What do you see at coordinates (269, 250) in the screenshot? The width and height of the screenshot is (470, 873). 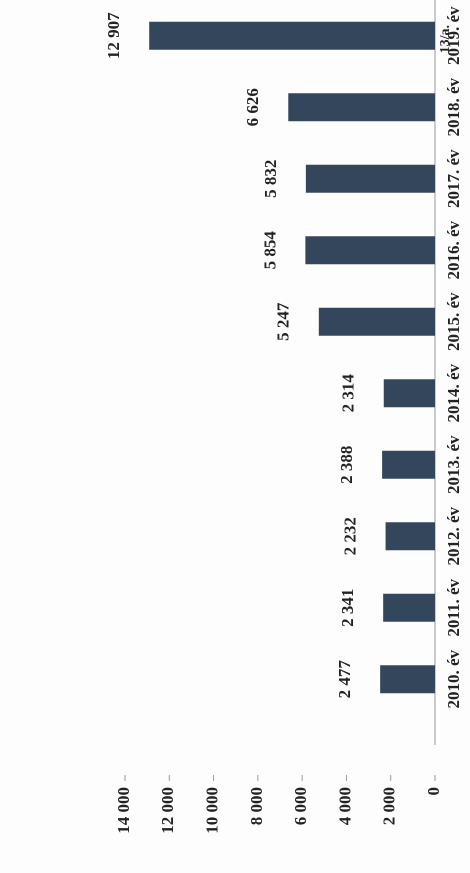 I see `value-label: 5 854` at bounding box center [269, 250].